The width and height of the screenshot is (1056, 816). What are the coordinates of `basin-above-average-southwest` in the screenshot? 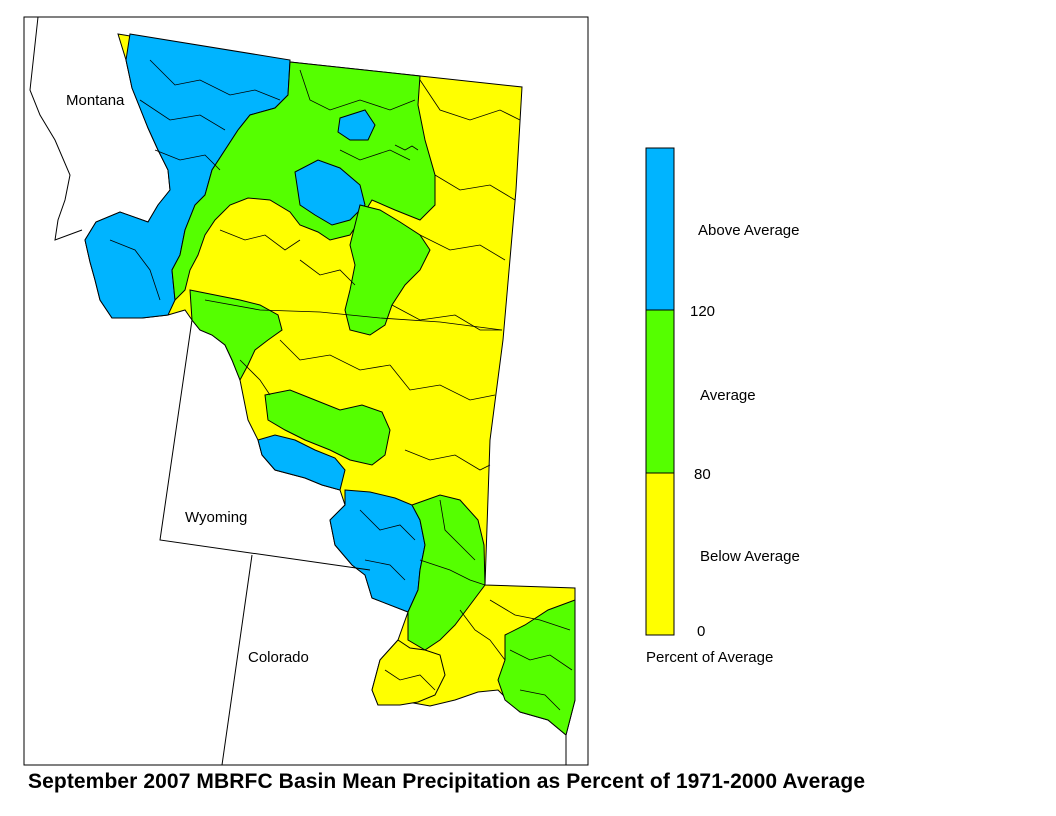 It's located at (301, 462).